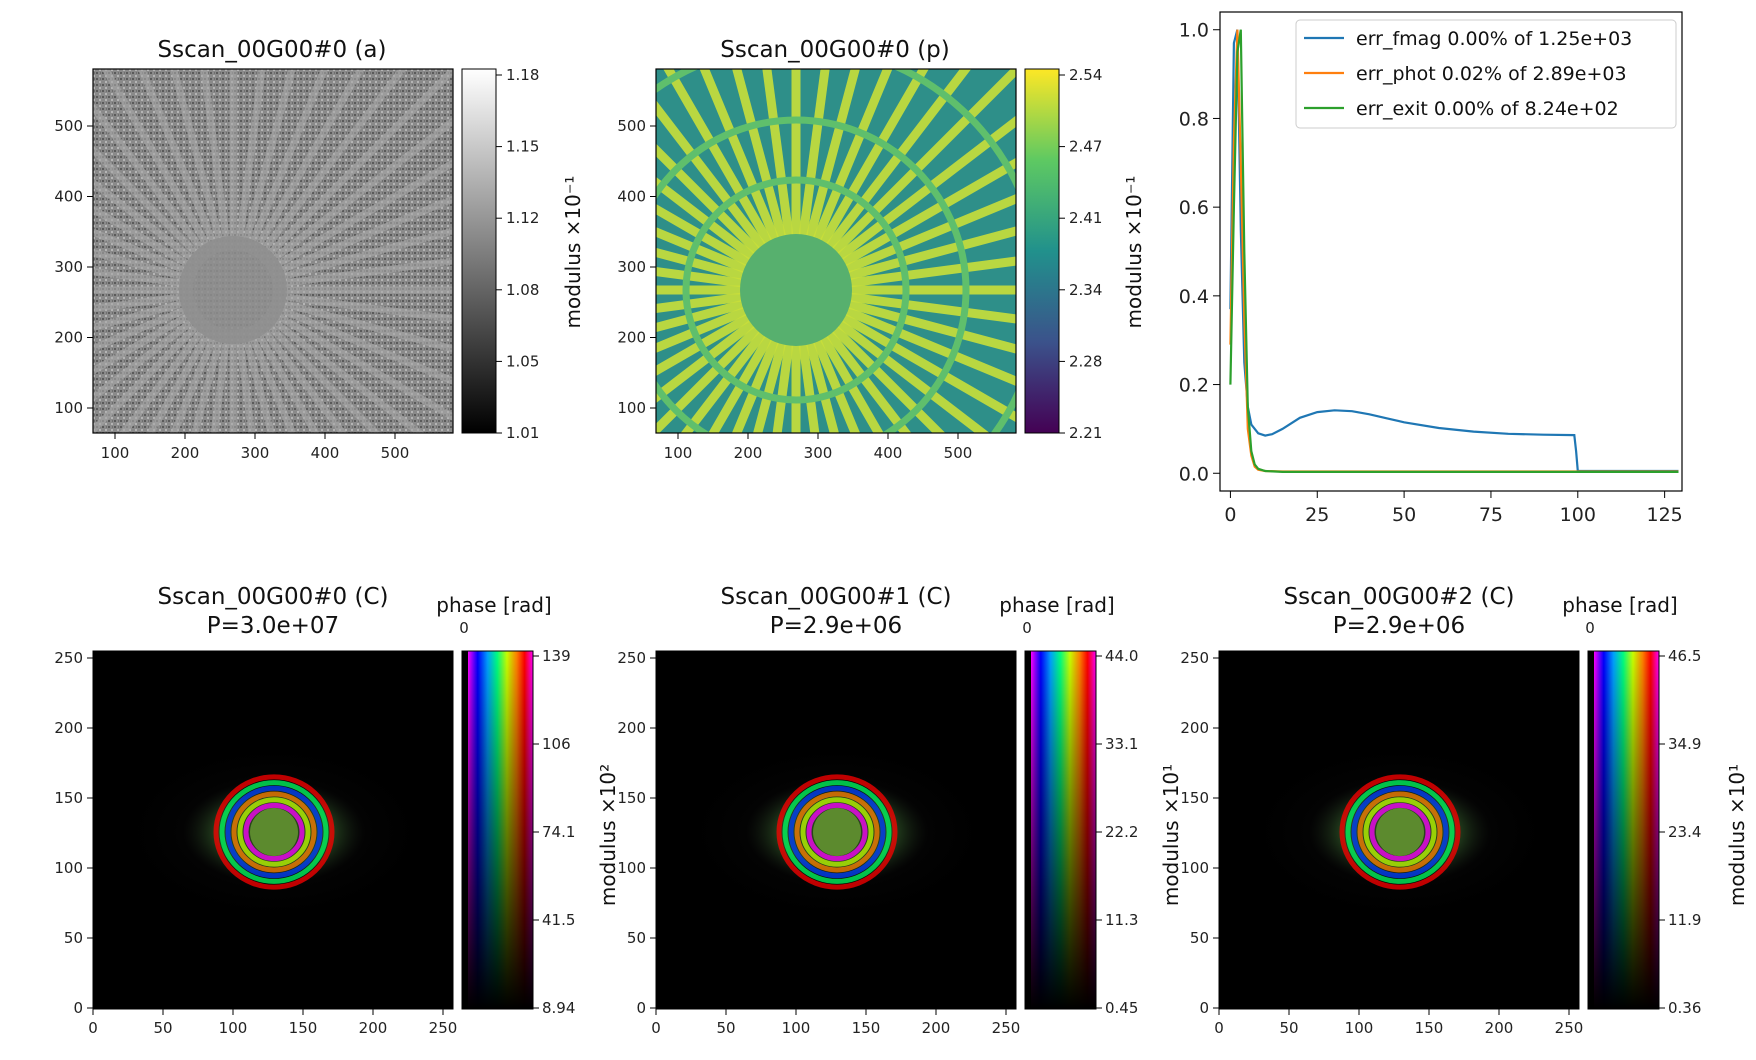  What do you see at coordinates (517, 254) in the screenshot?
I see `amplitude-colorbar-ticks: 1.18 1.15 1.12 1.08 1.05 1.01` at bounding box center [517, 254].